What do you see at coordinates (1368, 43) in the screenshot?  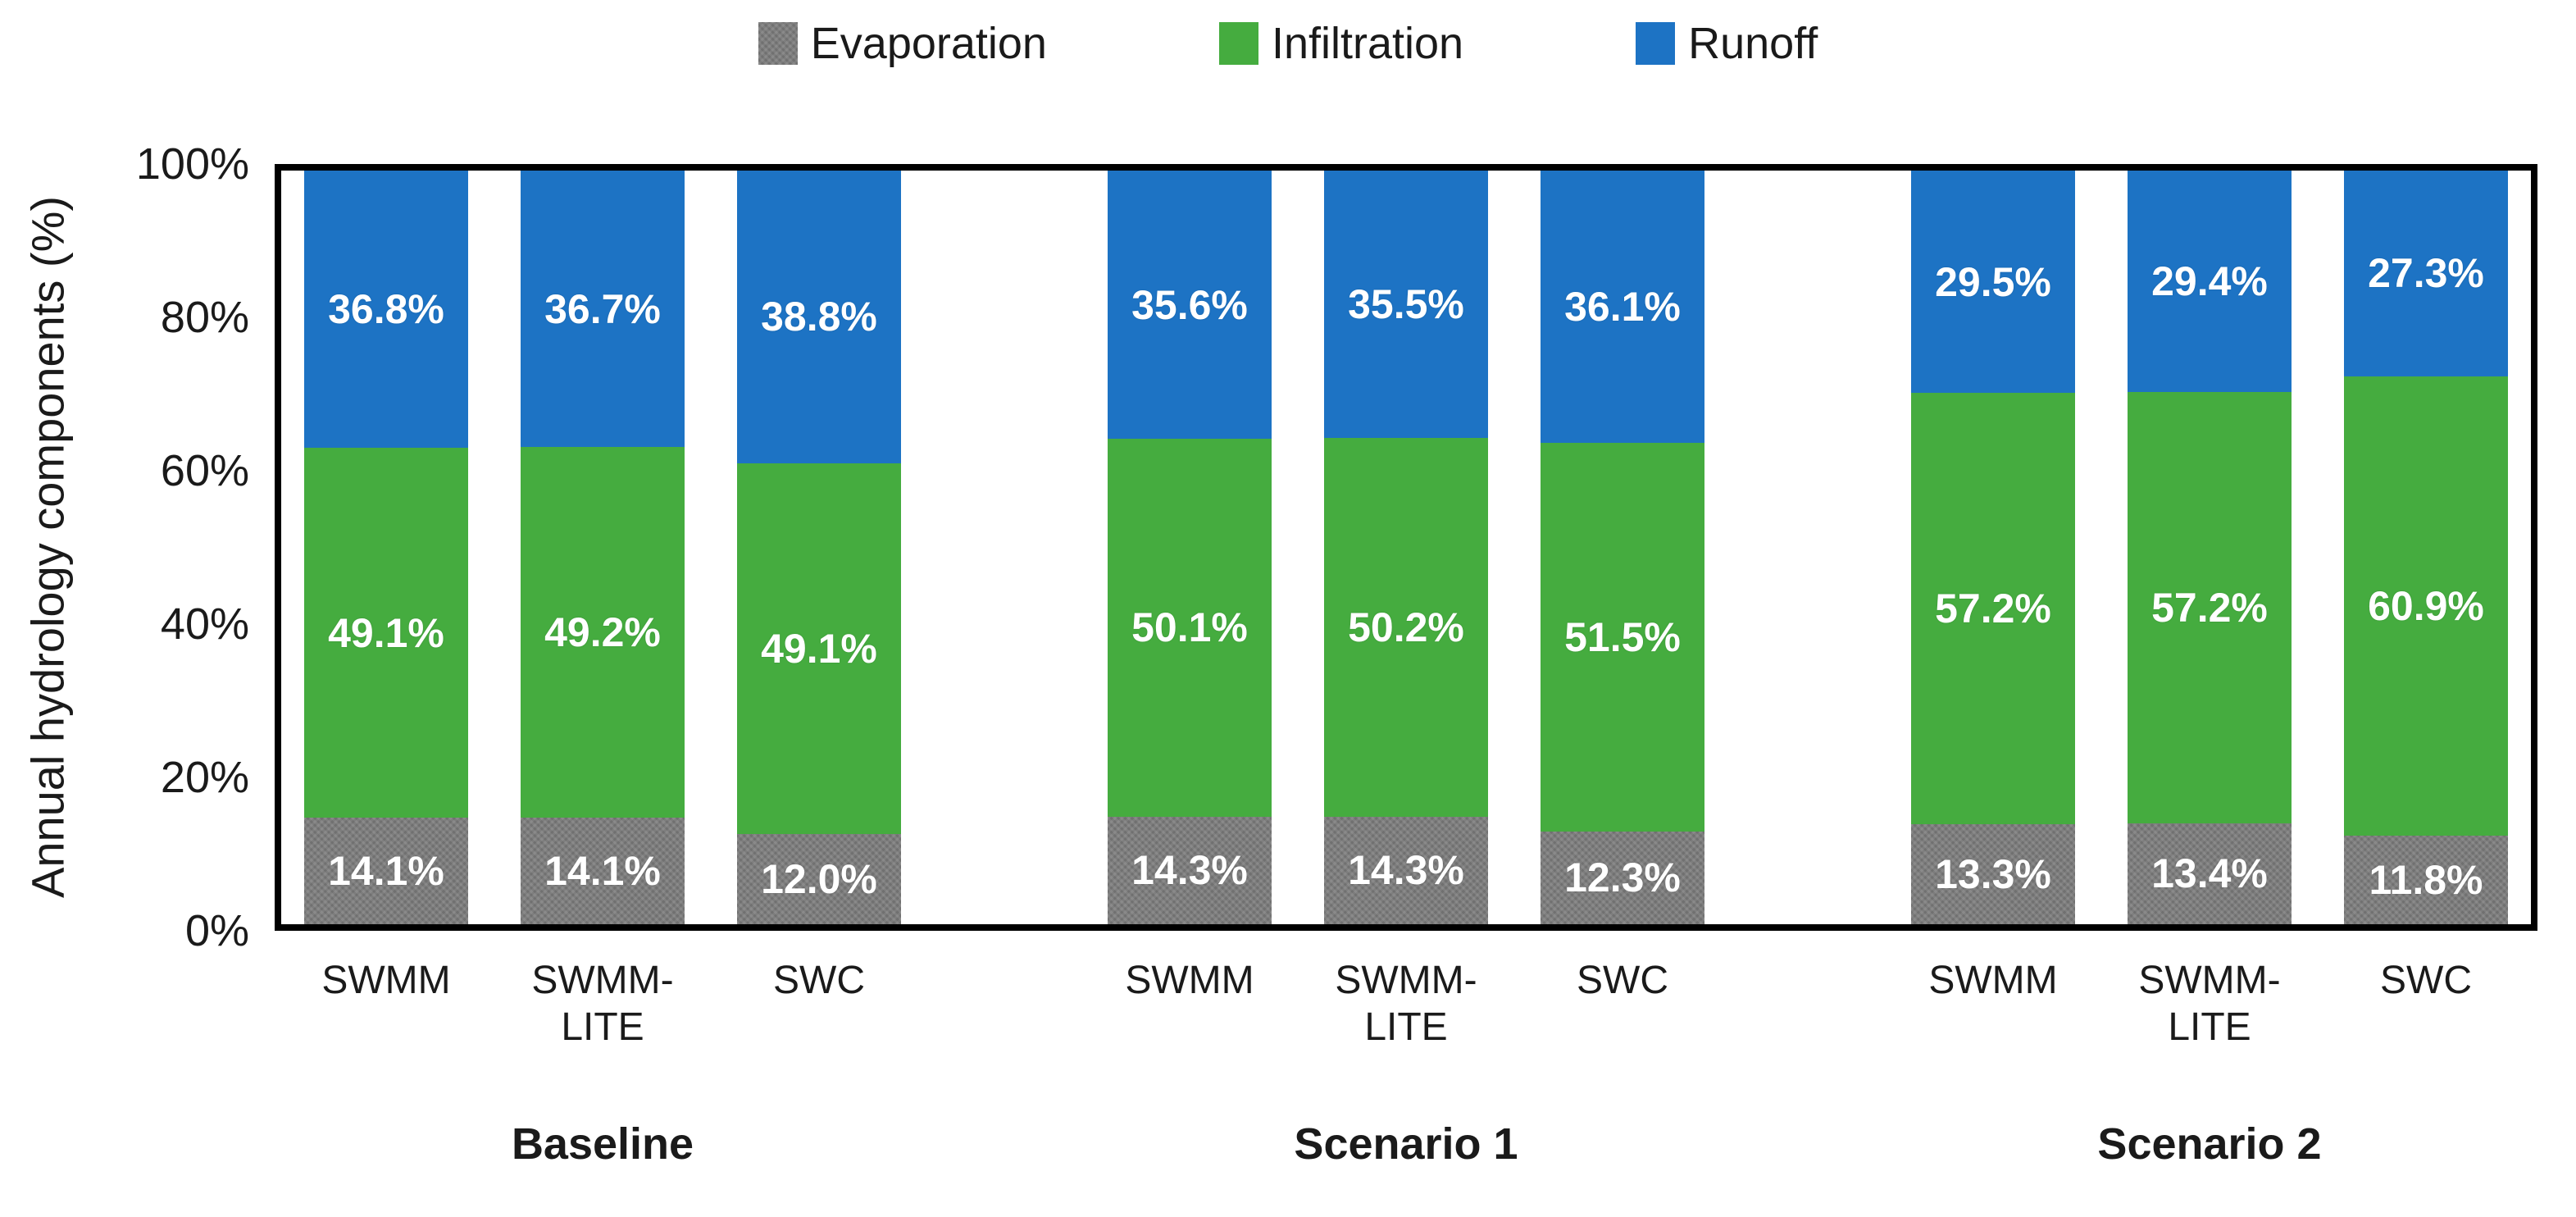 I see `legend-label: Infiltration` at bounding box center [1368, 43].